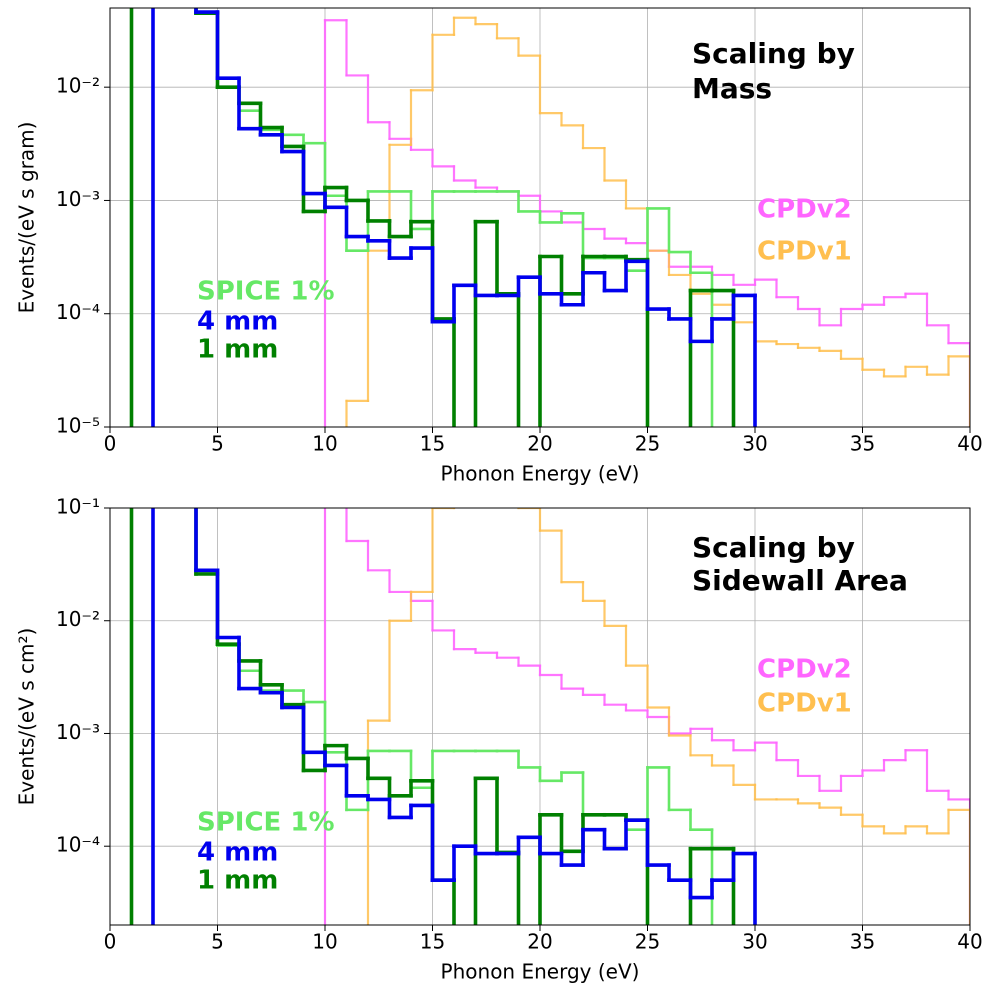 The height and width of the screenshot is (997, 997). I want to click on annotation: Mass, so click(732, 88).